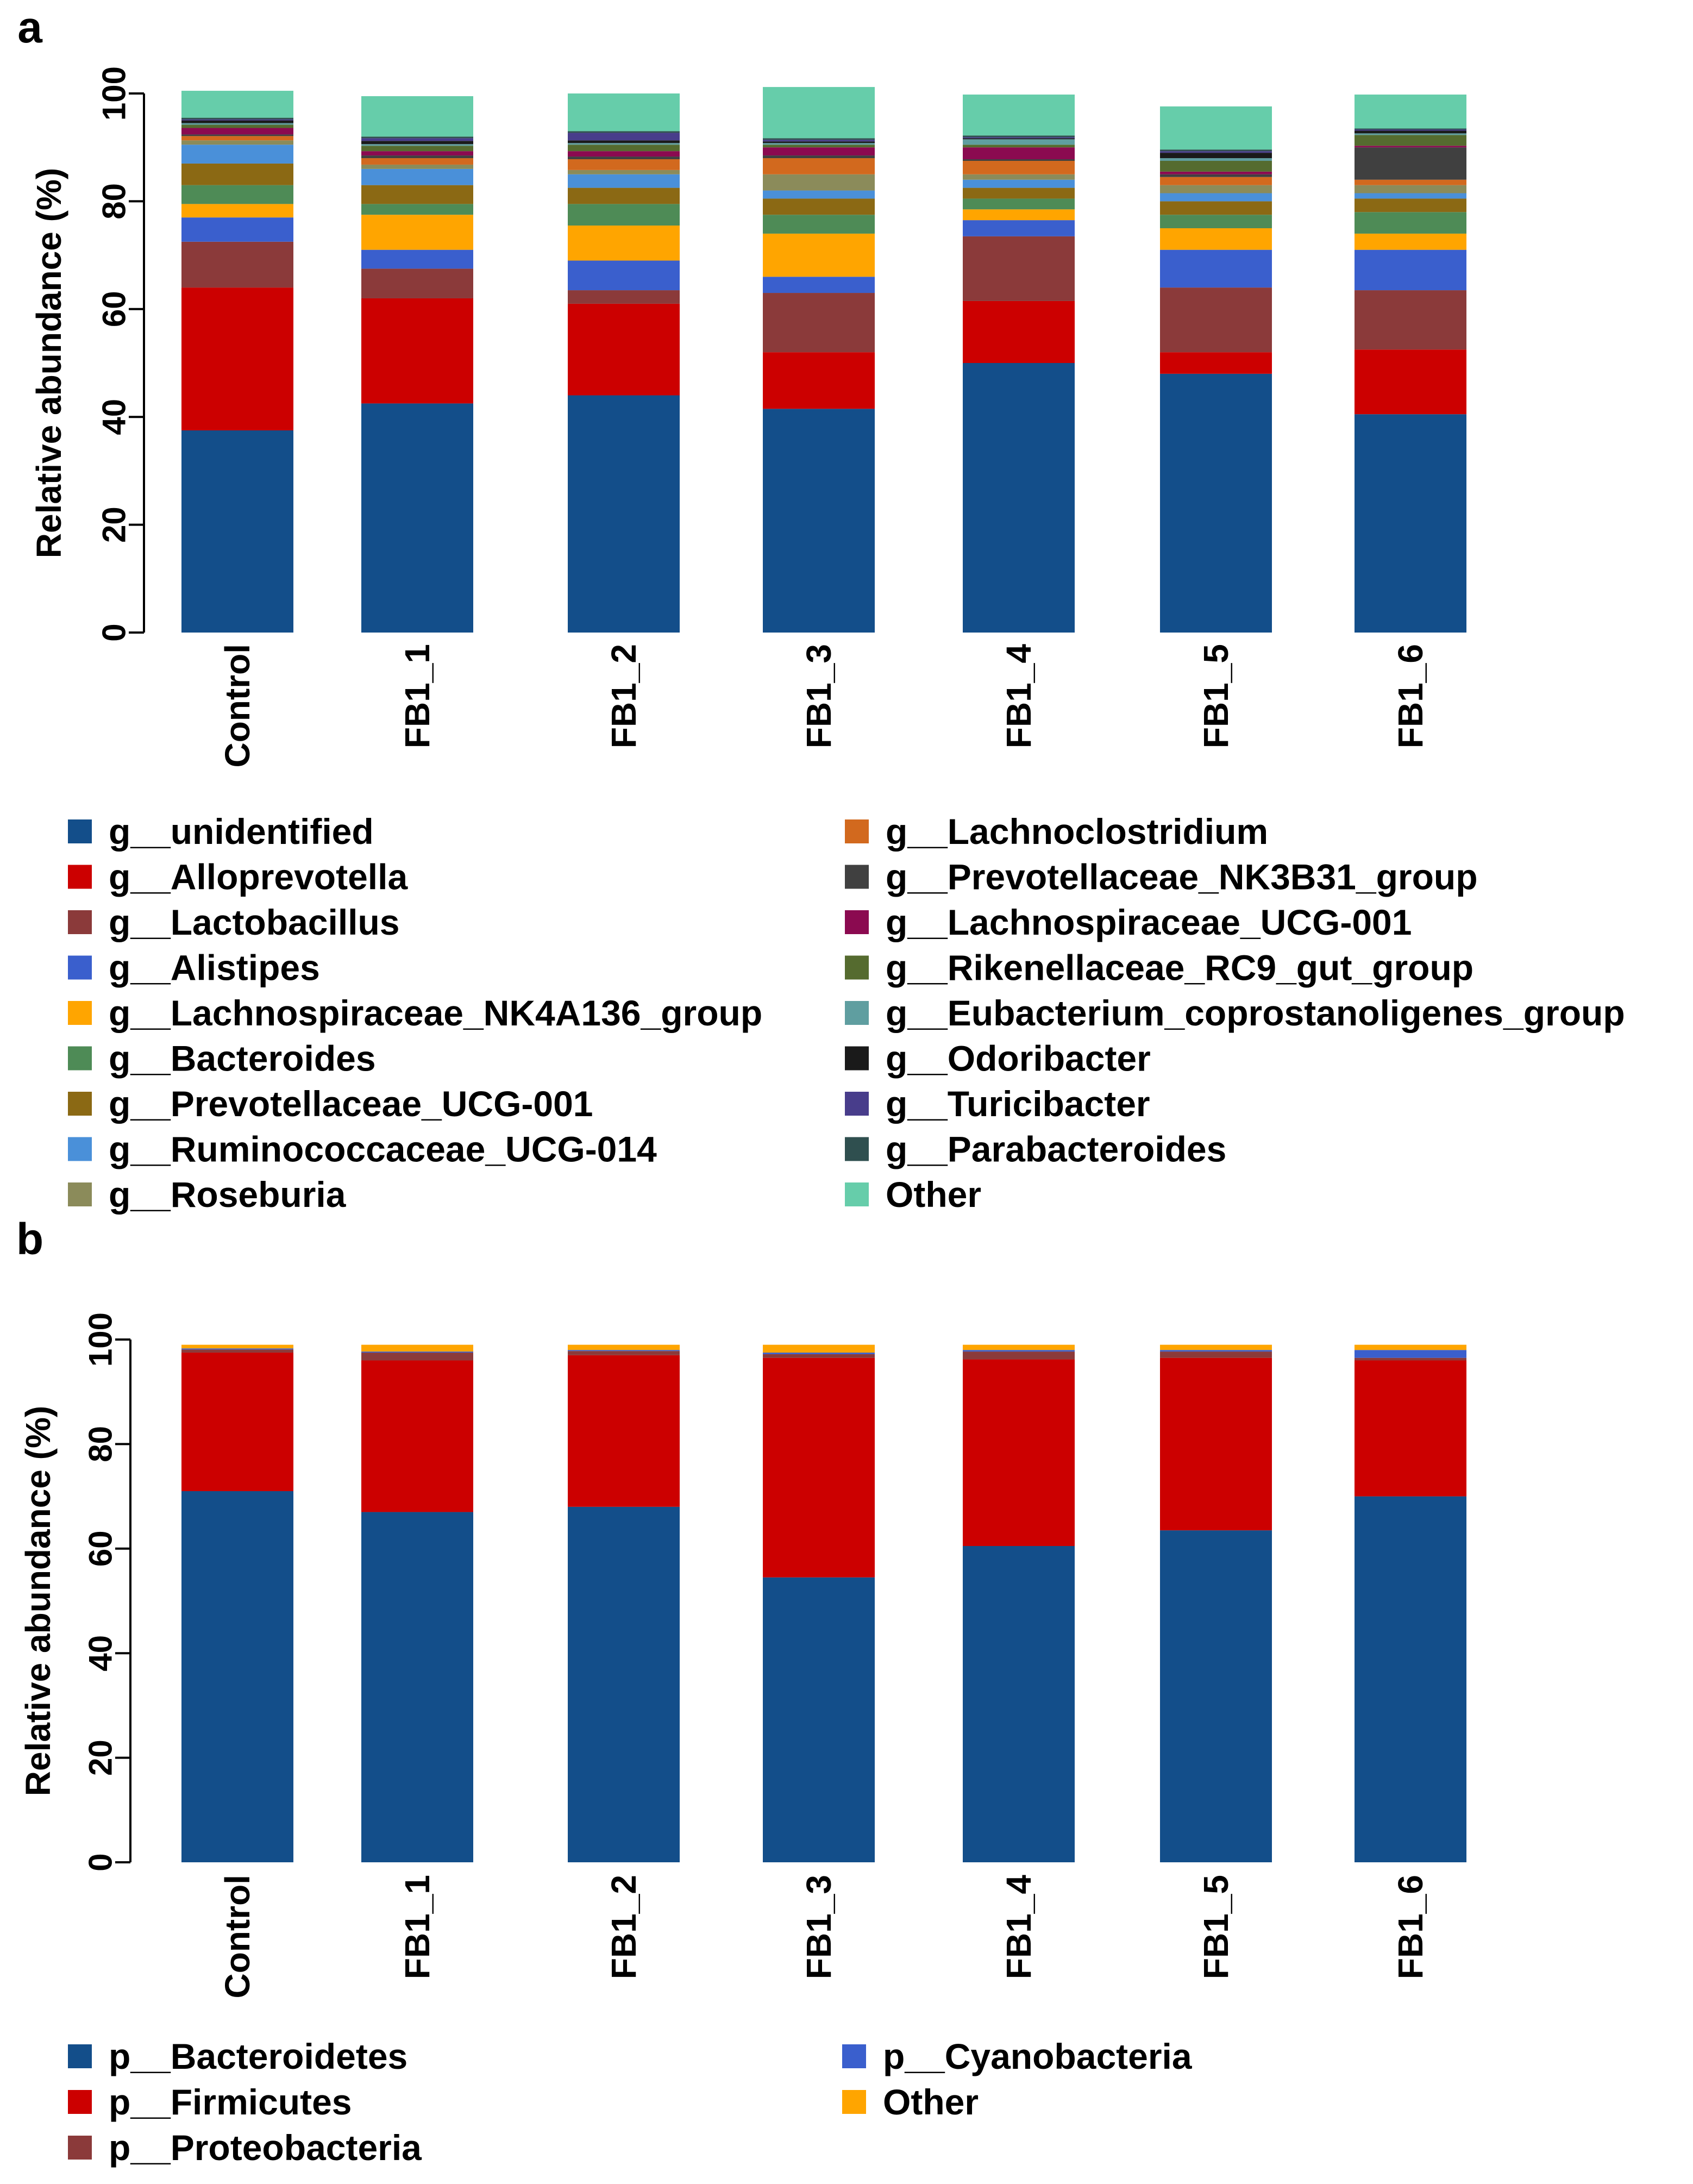 Image resolution: width=1693 pixels, height=2184 pixels. Describe the element at coordinates (231, 2102) in the screenshot. I see `legend-label: p__Firmicutes` at that location.